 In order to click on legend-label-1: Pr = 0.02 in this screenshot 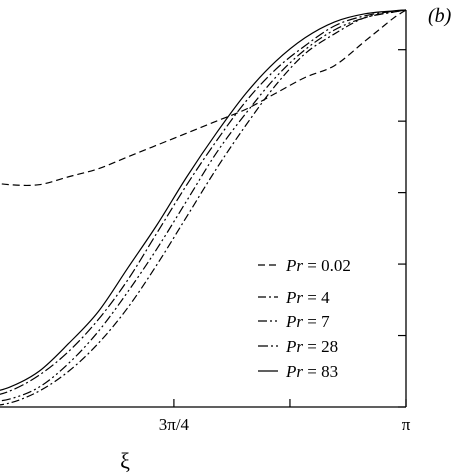, I will do `click(318, 265)`.